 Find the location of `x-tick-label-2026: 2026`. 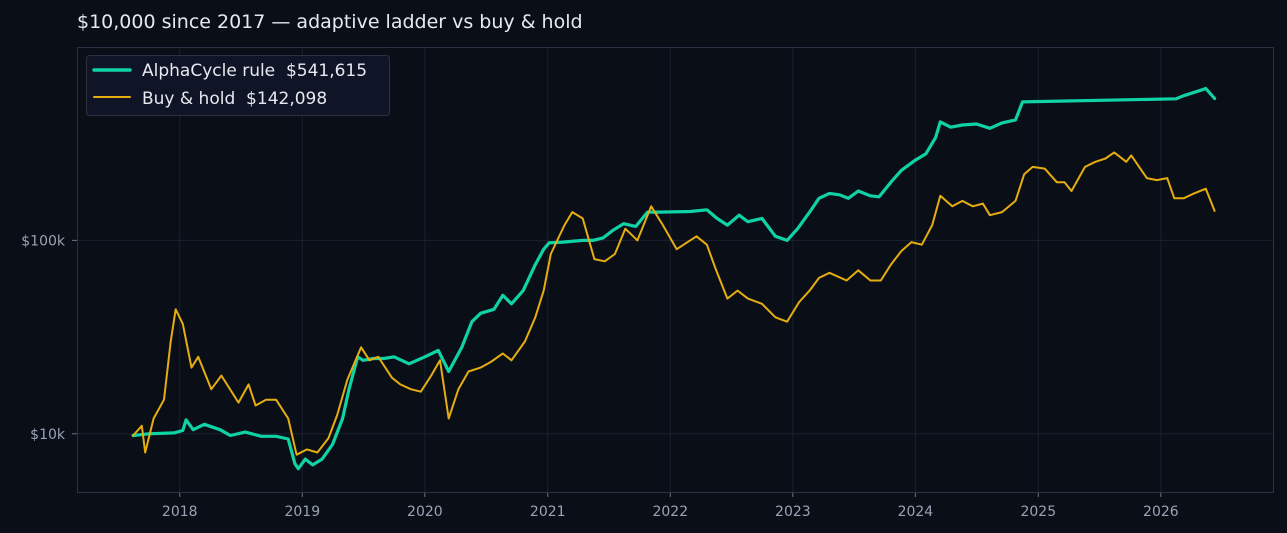

x-tick-label-2026: 2026 is located at coordinates (1161, 512).